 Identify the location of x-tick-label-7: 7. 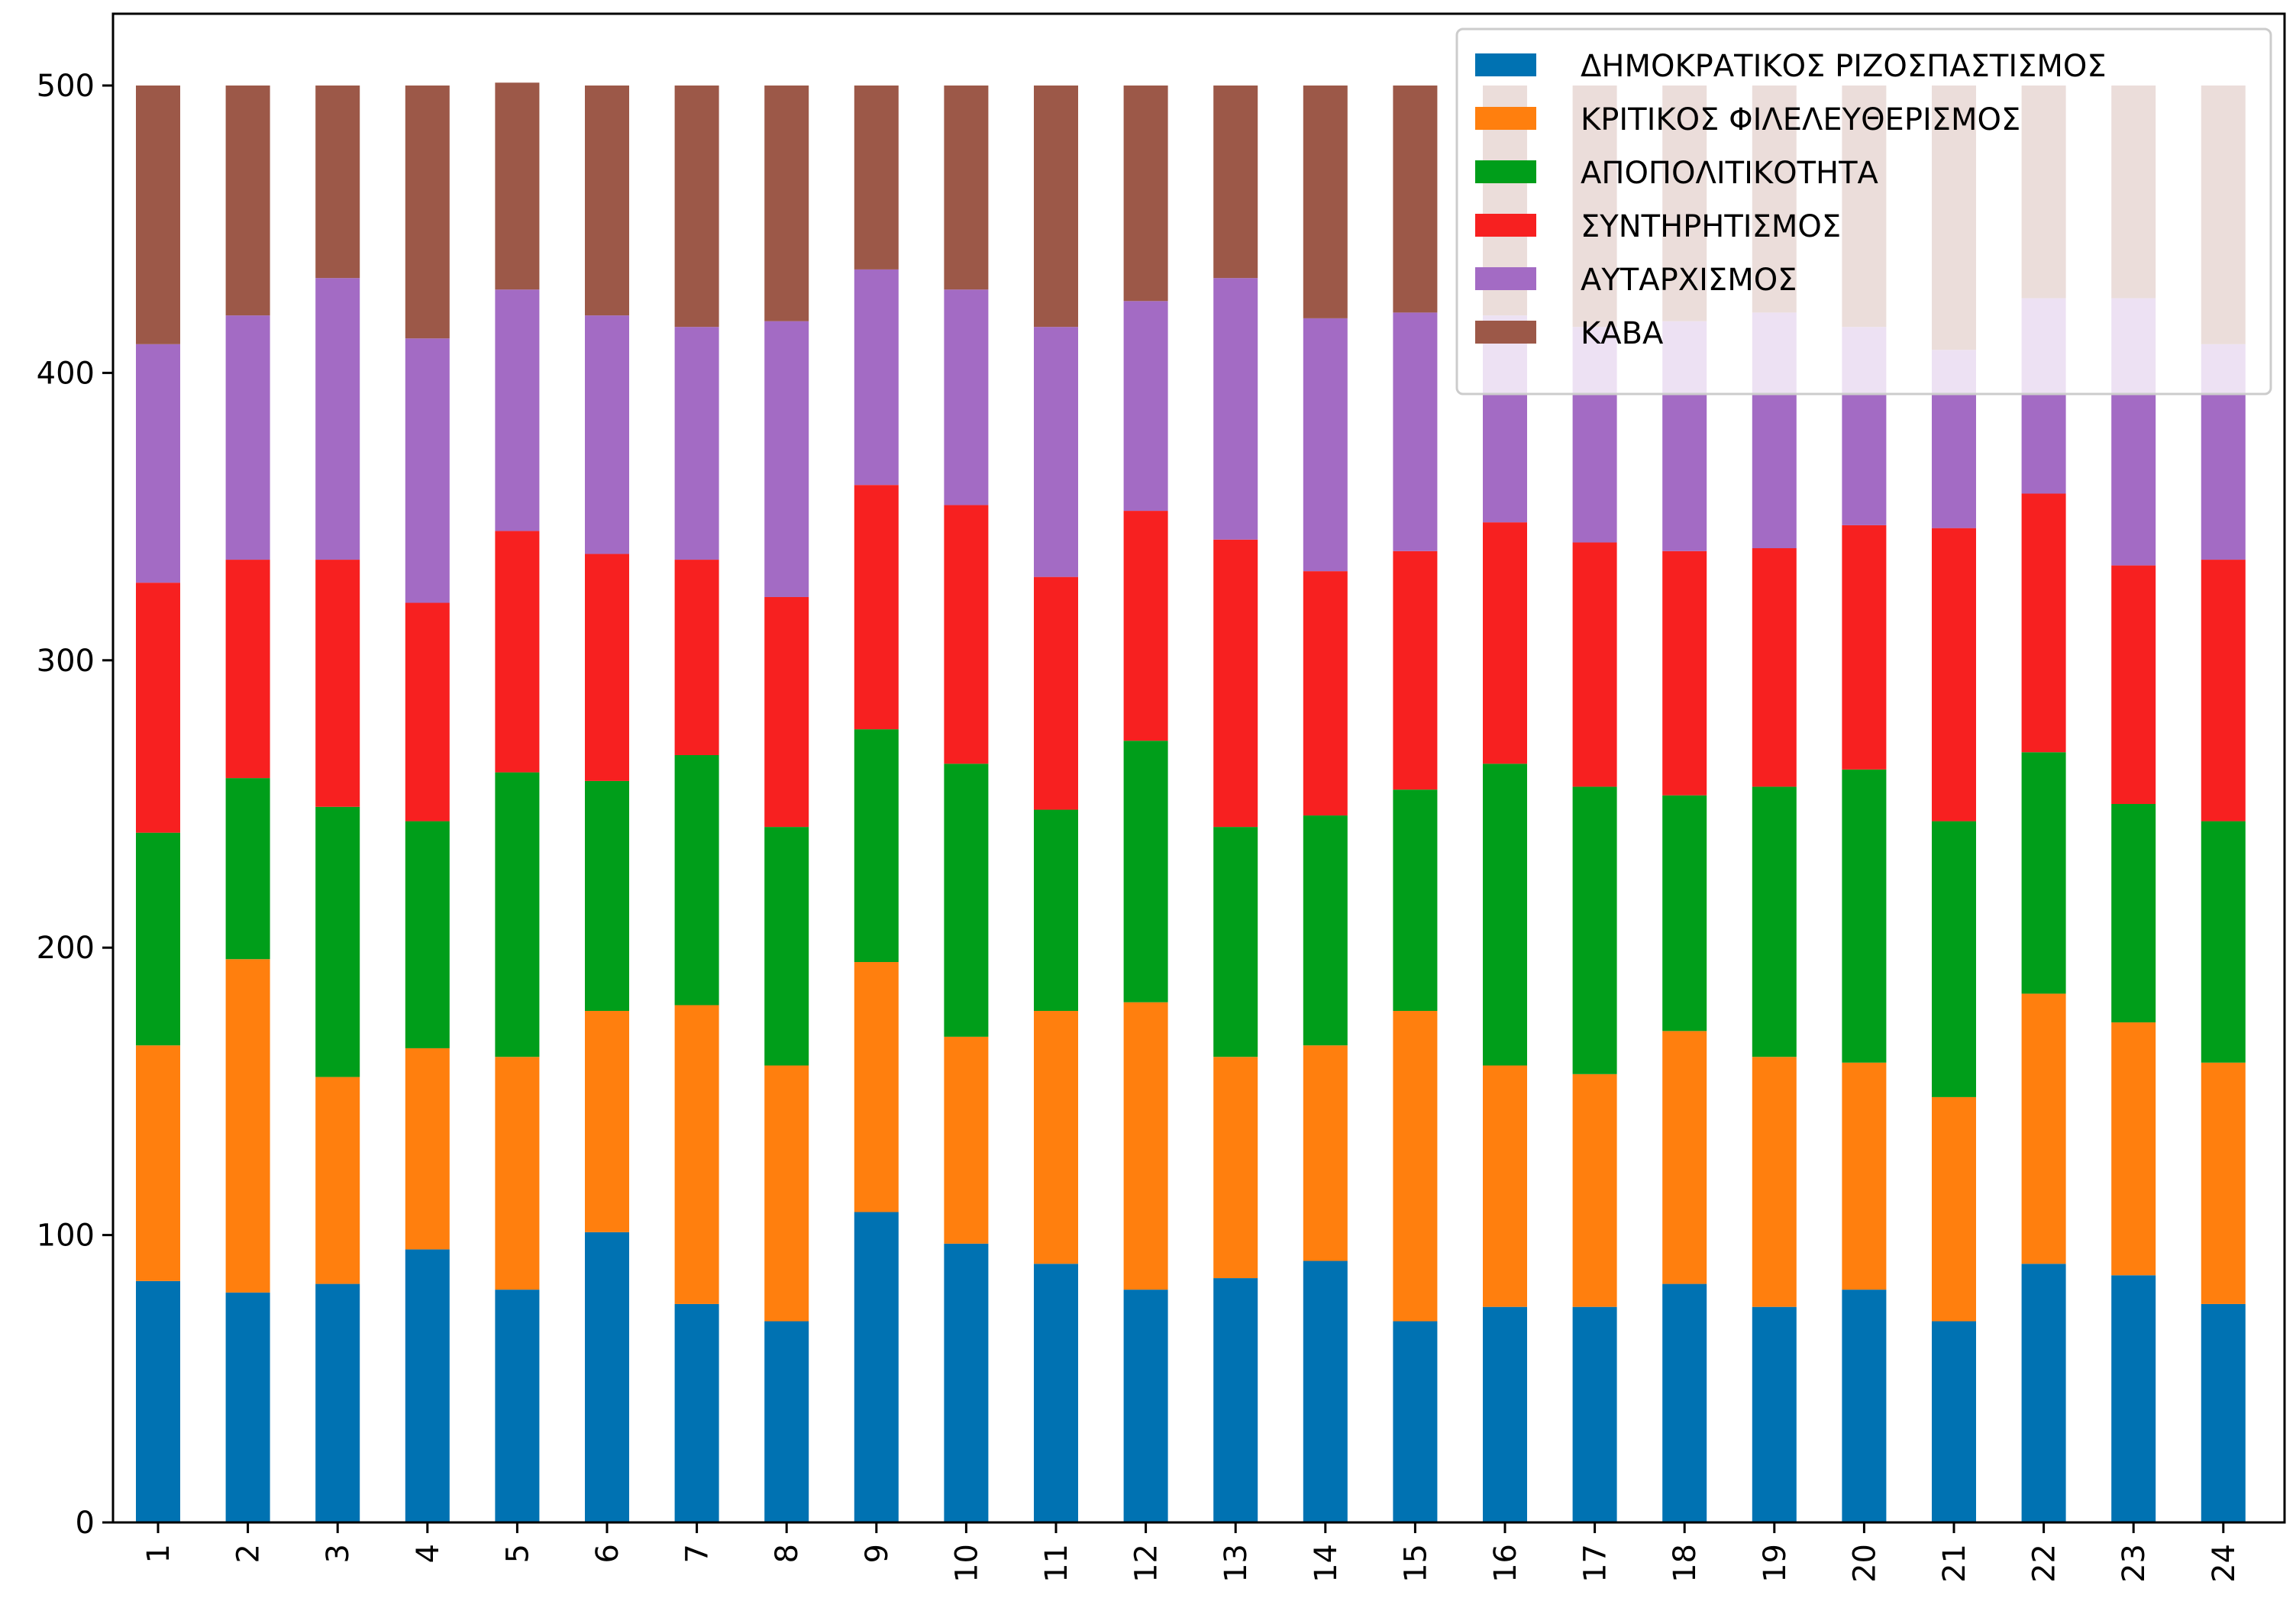
(697, 1553).